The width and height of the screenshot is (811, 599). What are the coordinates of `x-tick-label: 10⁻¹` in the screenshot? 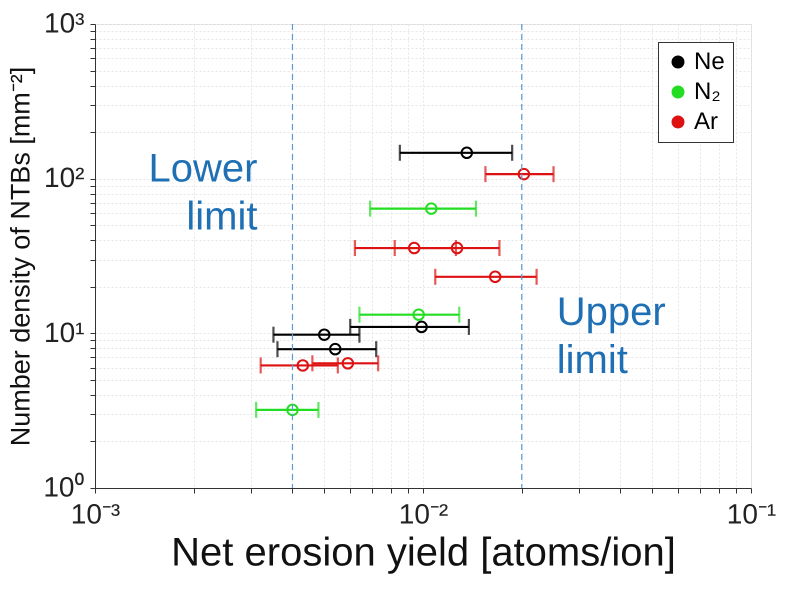 It's located at (751, 514).